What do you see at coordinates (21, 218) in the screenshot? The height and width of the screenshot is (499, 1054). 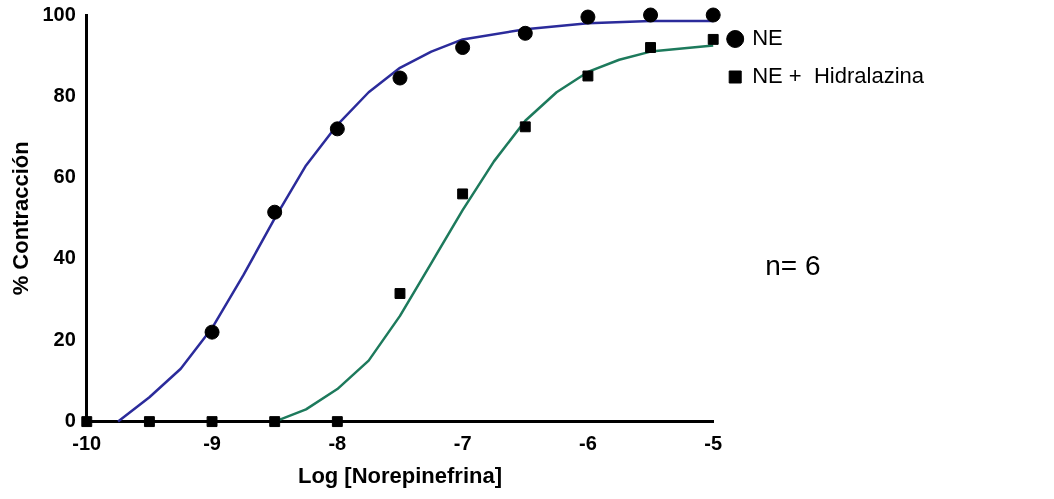 I see `y-axis-title: % Contracción` at bounding box center [21, 218].